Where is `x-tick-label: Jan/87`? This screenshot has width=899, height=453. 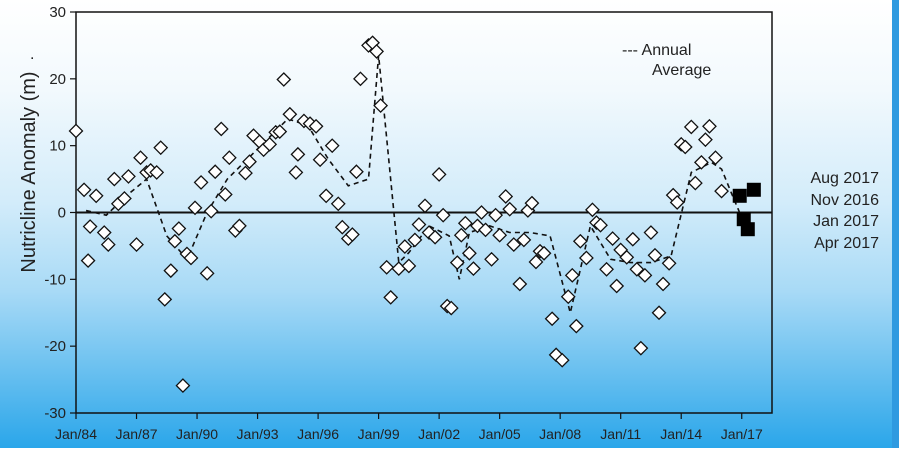 x-tick-label: Jan/87 is located at coordinates (136, 434).